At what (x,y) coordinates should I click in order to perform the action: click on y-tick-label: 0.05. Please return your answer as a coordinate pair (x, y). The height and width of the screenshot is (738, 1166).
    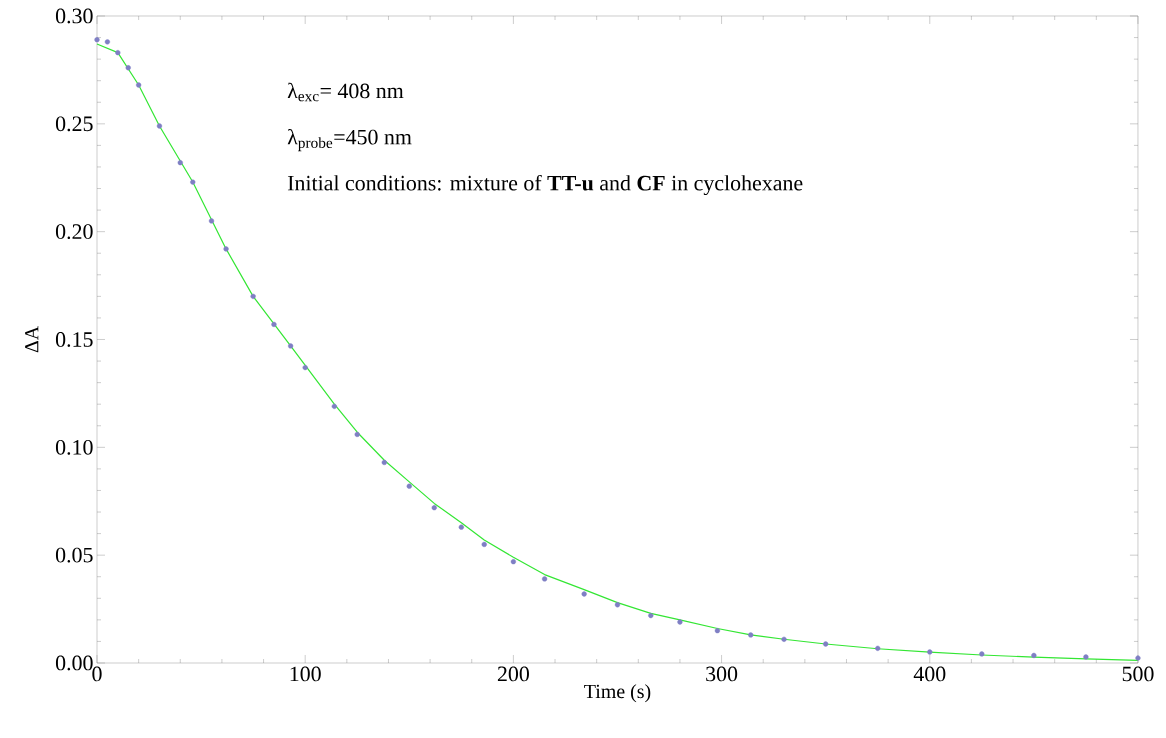
    Looking at the image, I should click on (74, 555).